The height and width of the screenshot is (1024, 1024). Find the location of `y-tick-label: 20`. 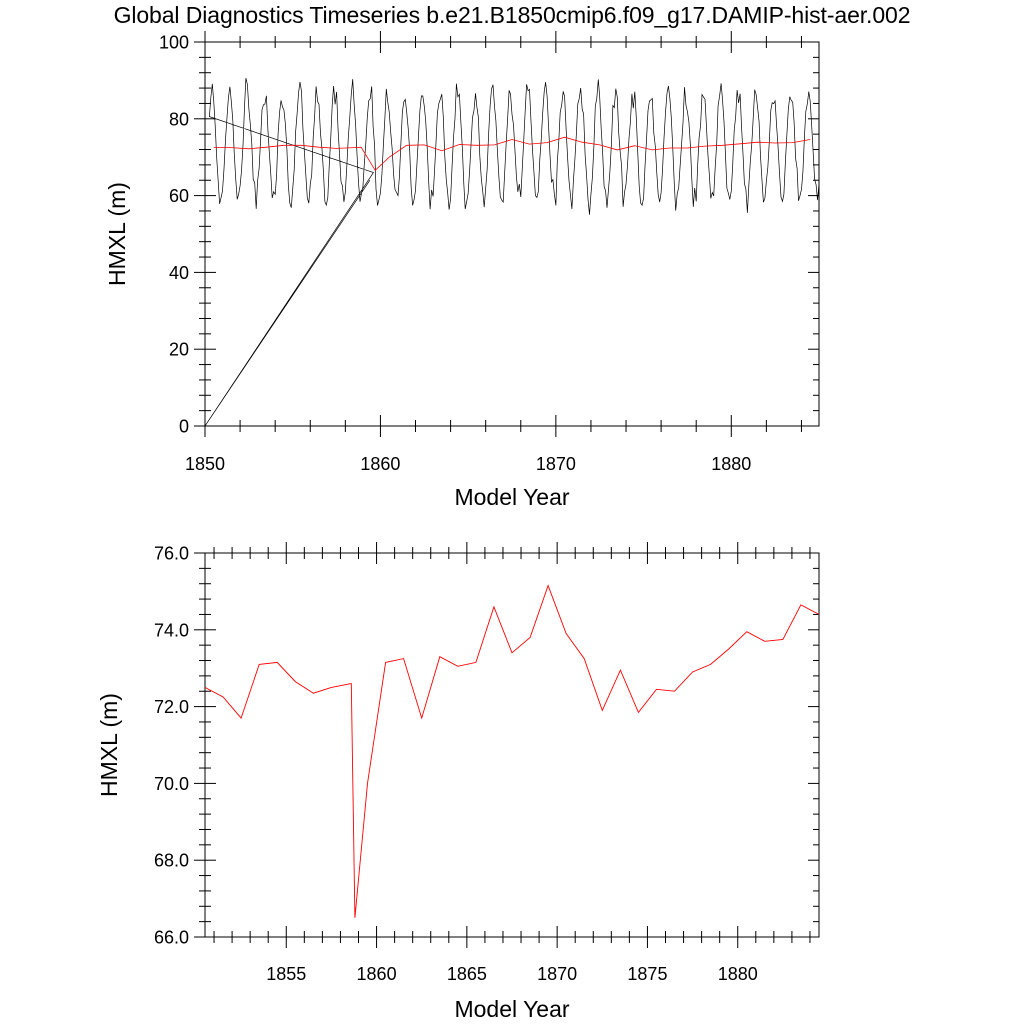

y-tick-label: 20 is located at coordinates (179, 350).